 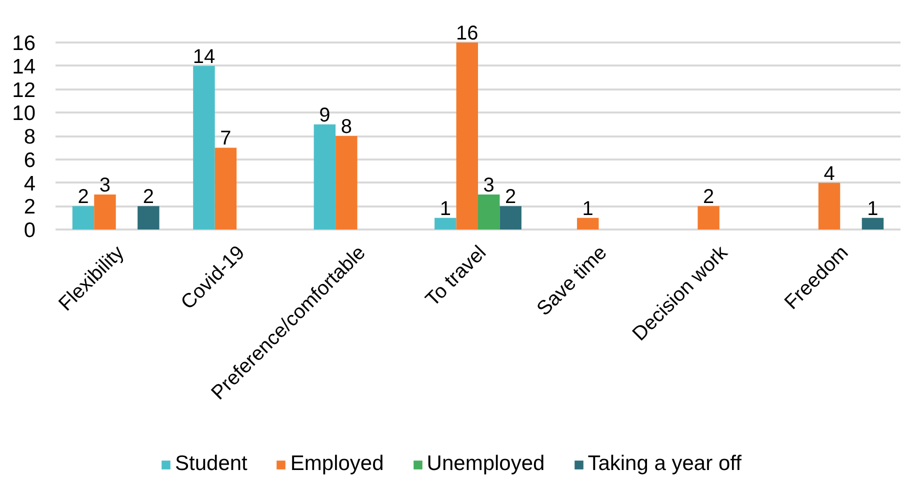 What do you see at coordinates (30, 230) in the screenshot?
I see `y-tick-label: 0` at bounding box center [30, 230].